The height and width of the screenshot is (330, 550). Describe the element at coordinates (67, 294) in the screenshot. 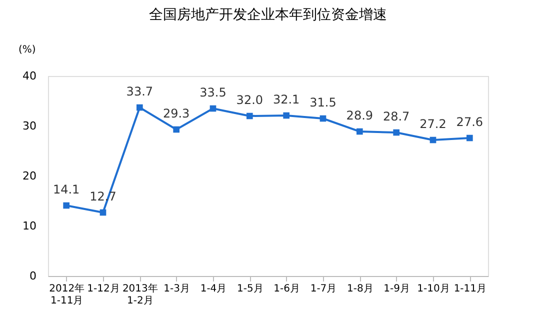

I see `x-tick-label: 2012年 1-11月` at that location.